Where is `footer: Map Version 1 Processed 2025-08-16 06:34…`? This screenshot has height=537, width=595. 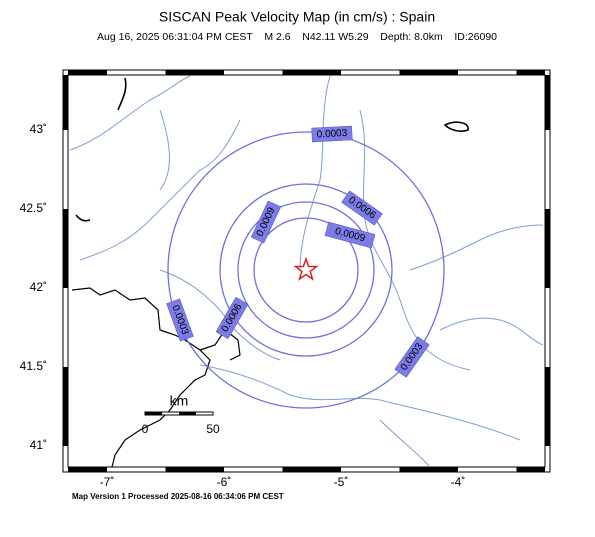 footer: Map Version 1 Processed 2025-08-16 06:34… is located at coordinates (178, 496).